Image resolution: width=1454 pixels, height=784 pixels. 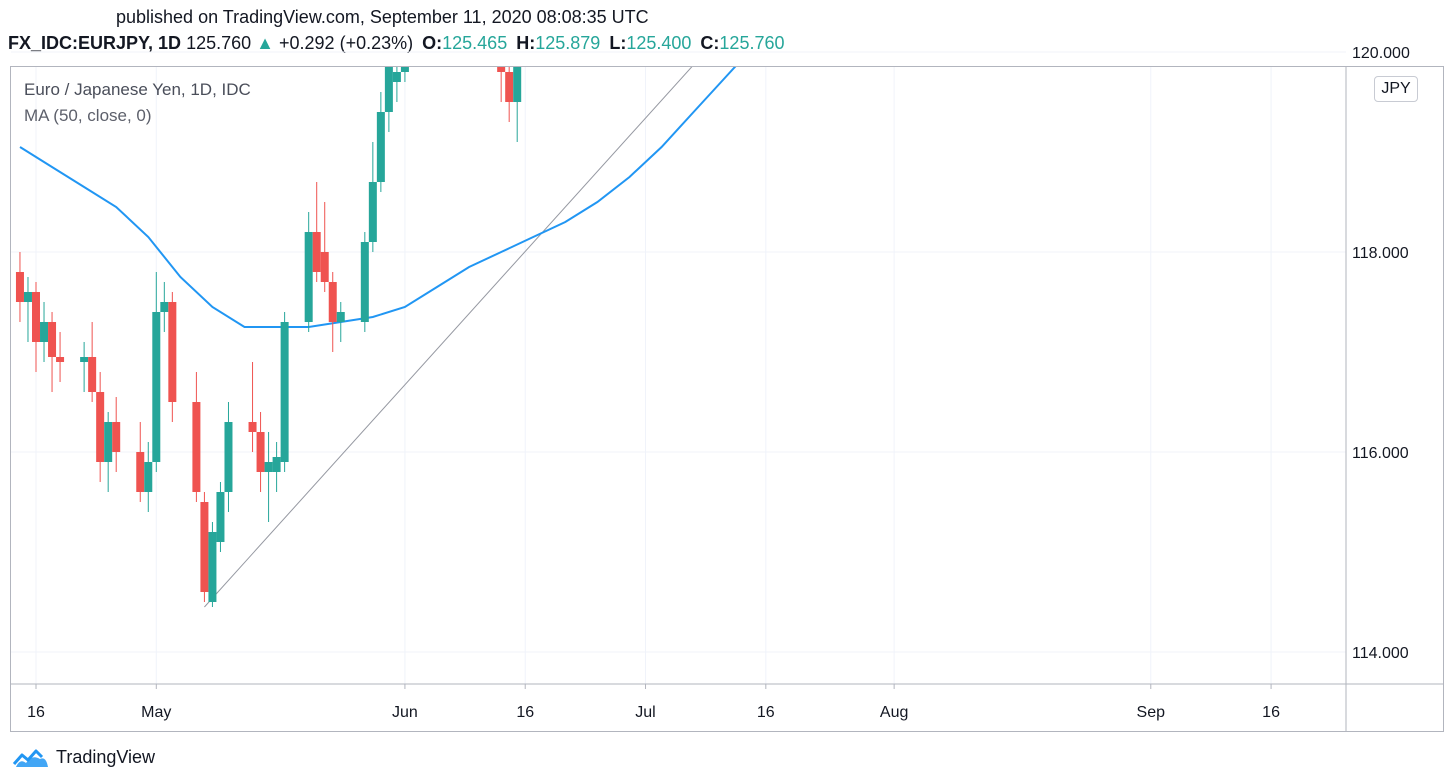 What do you see at coordinates (219, 43) in the screenshot?
I see `last-price: 125.760` at bounding box center [219, 43].